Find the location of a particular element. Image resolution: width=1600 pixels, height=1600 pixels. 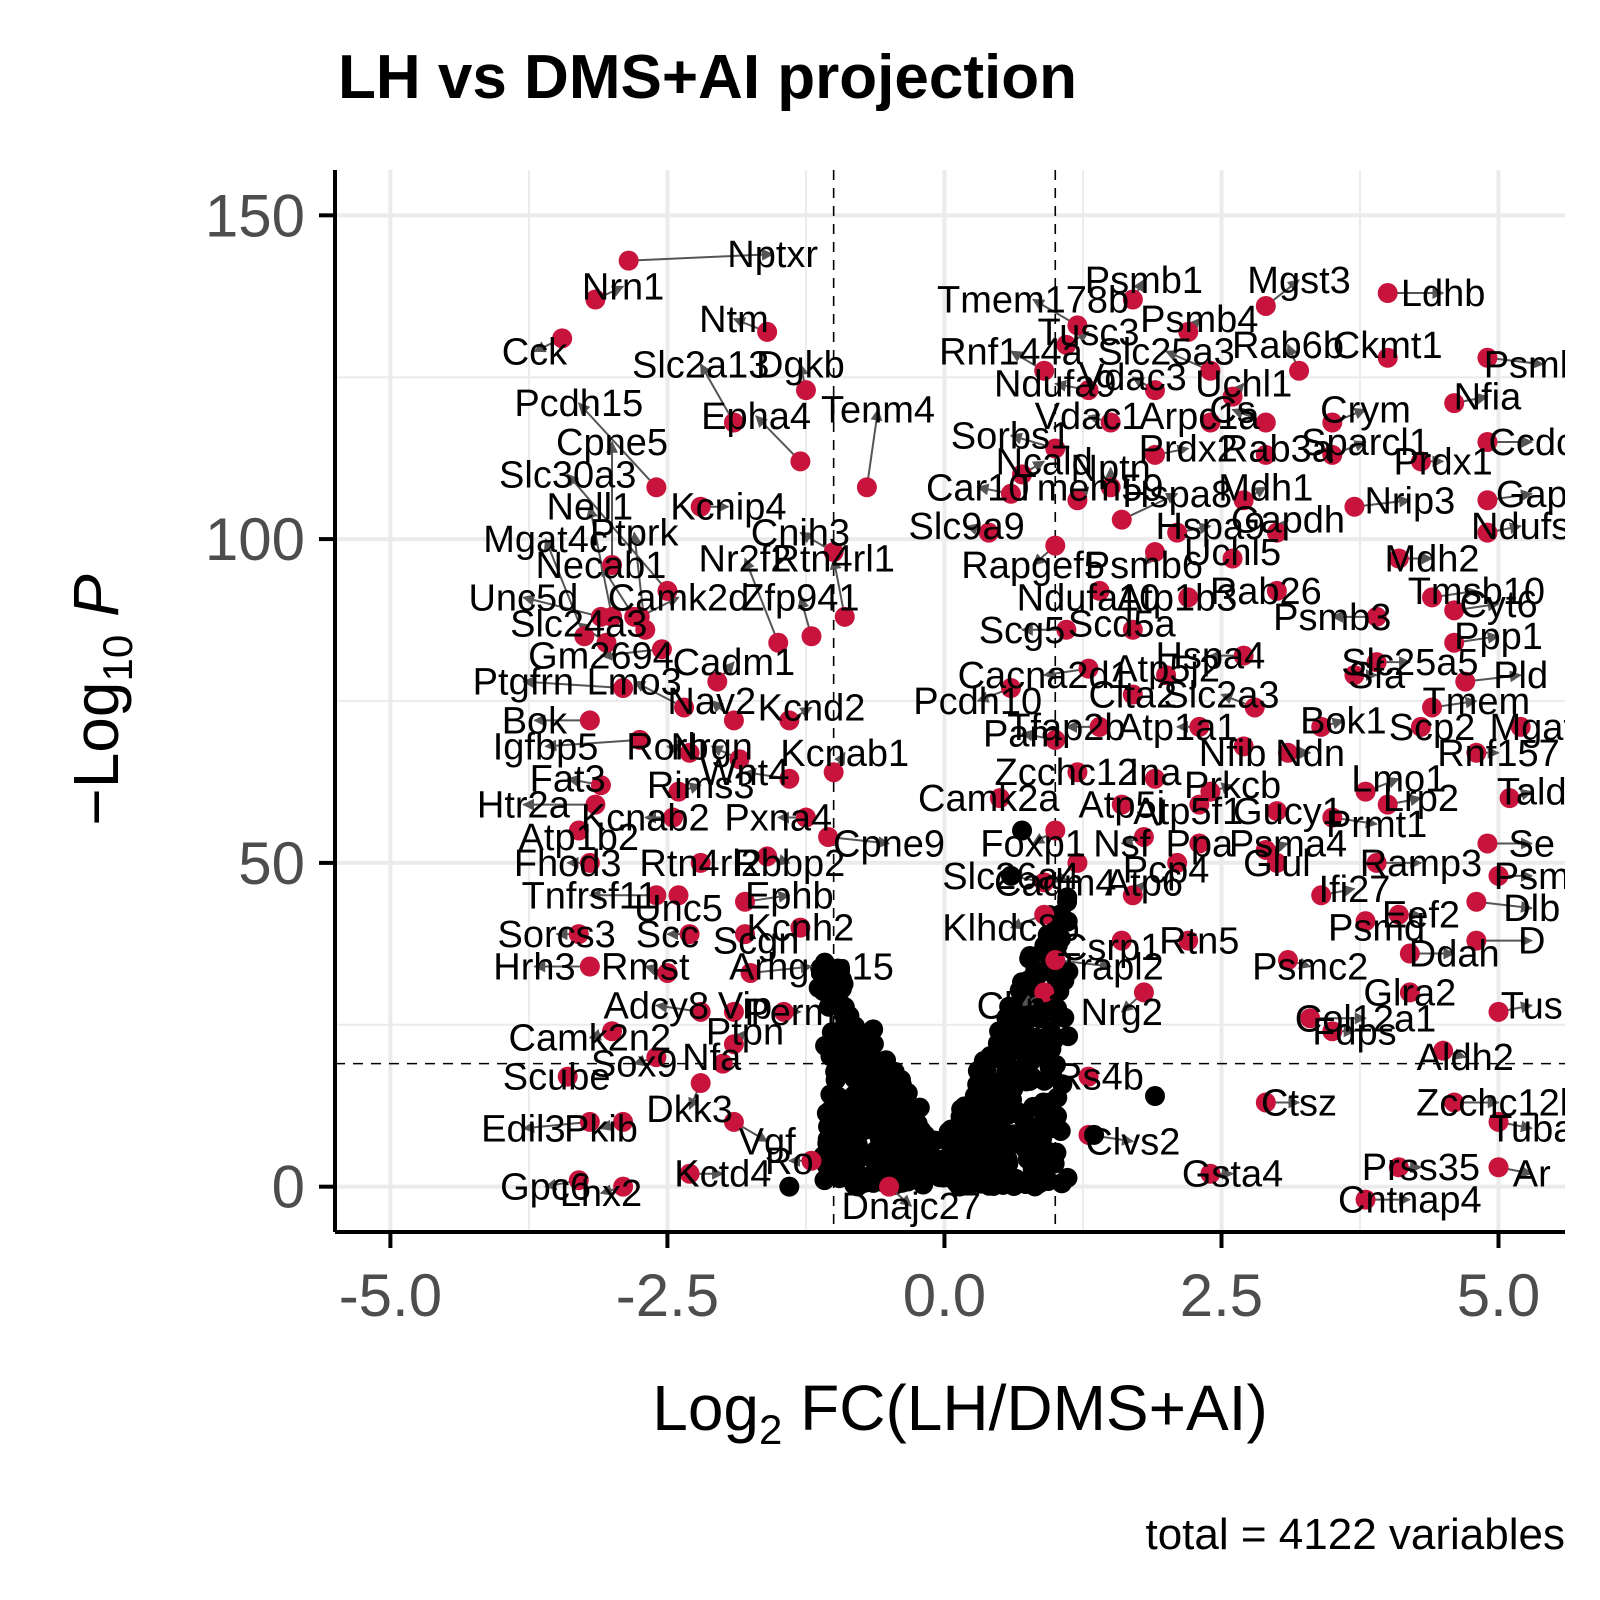

gene-label: Rapgef5 is located at coordinates (1033, 566).